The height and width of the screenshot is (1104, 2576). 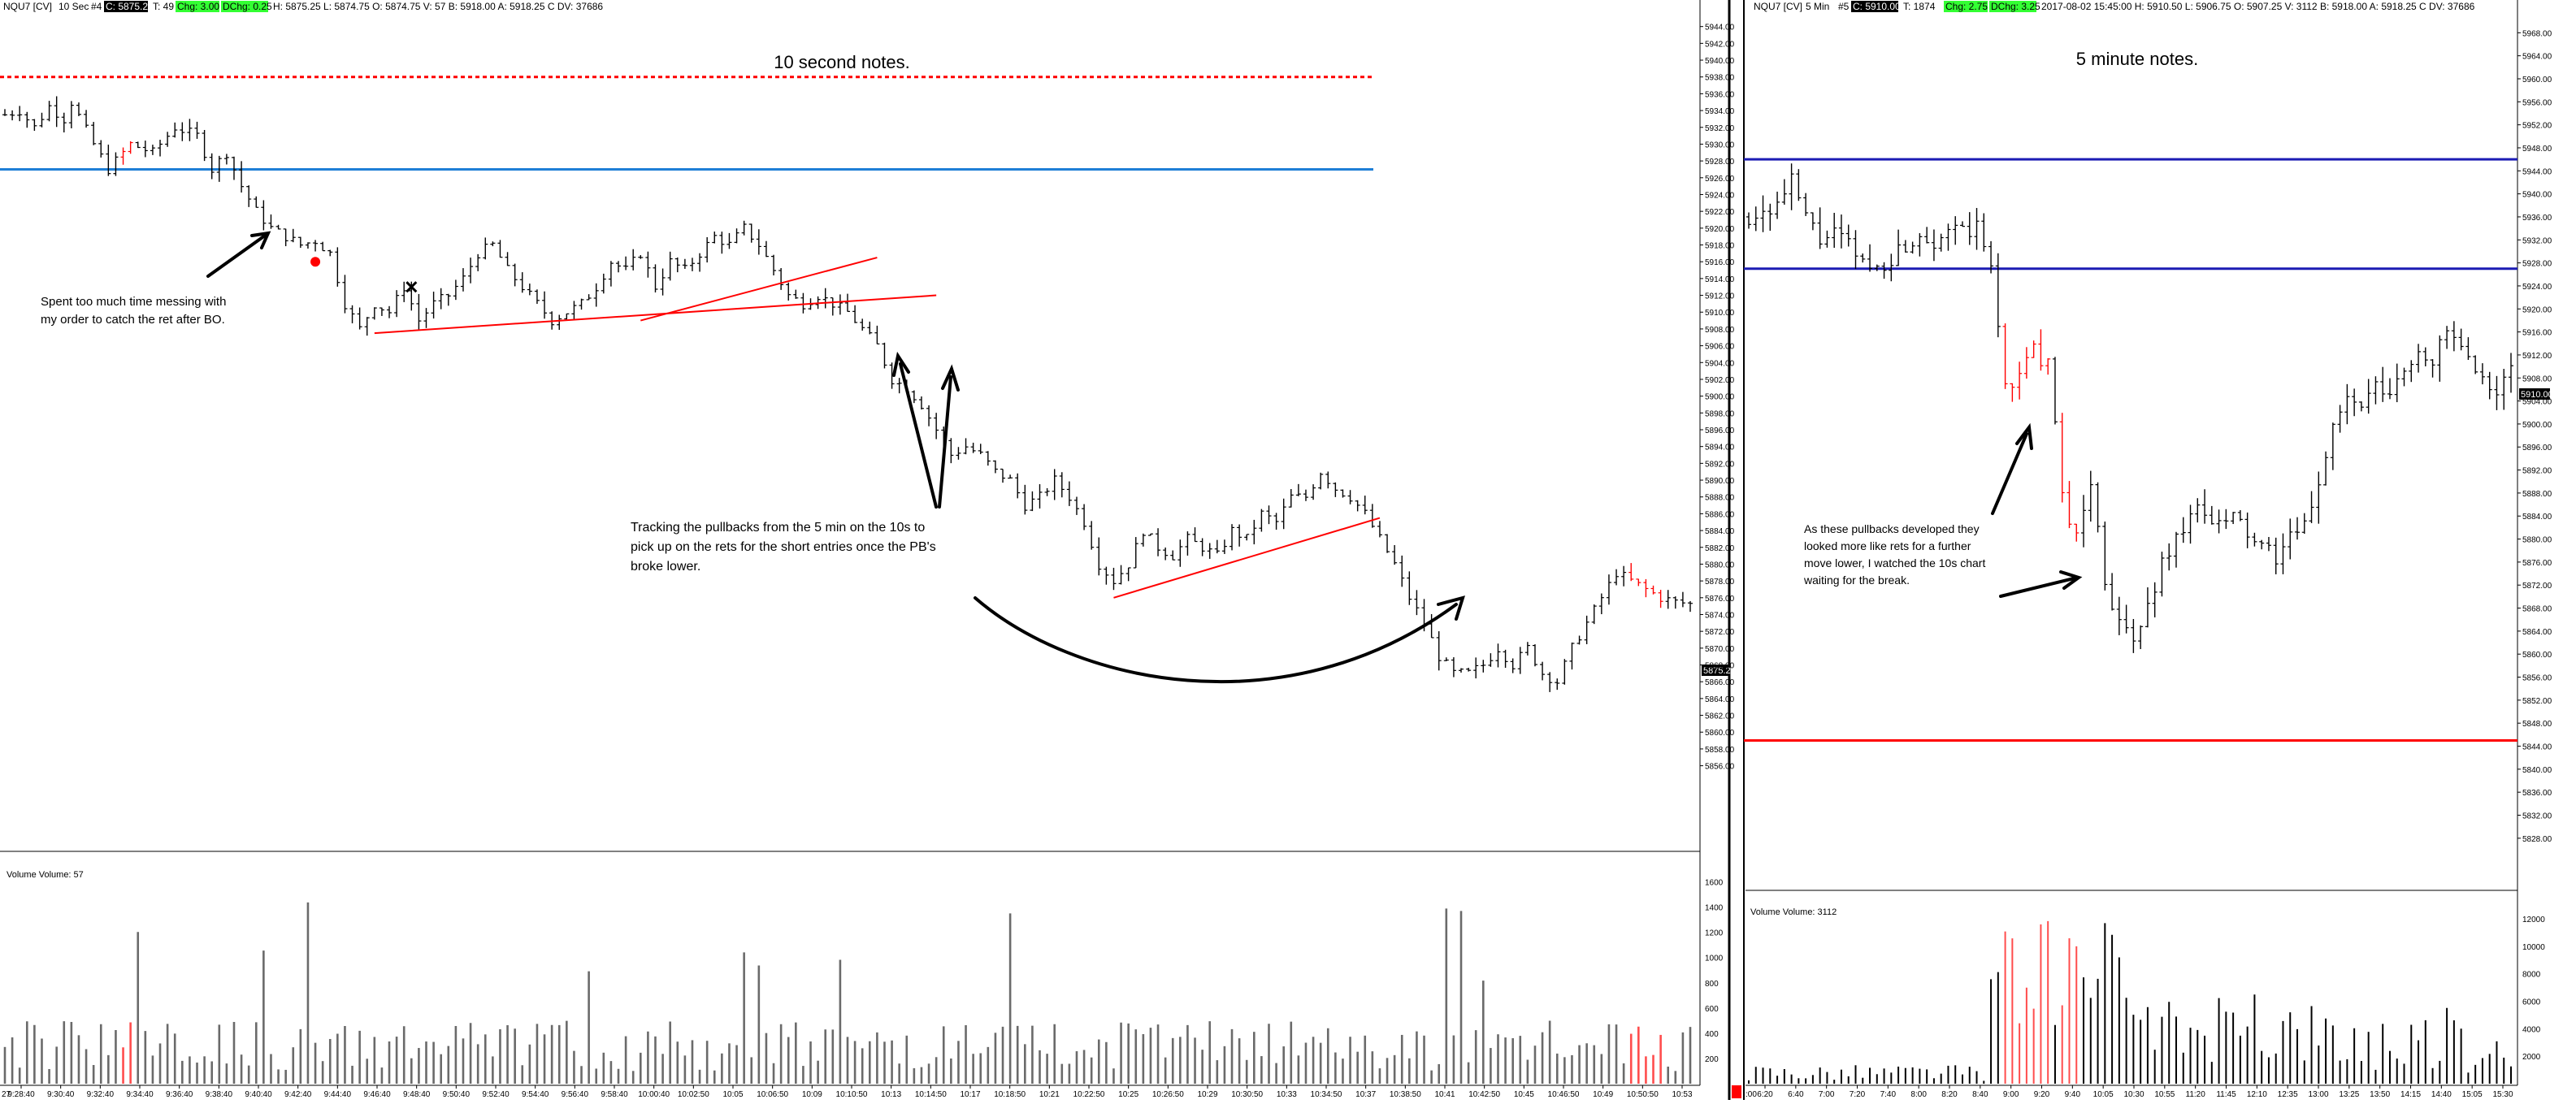 I want to click on left-last-price: 5875.25, so click(x=1719, y=671).